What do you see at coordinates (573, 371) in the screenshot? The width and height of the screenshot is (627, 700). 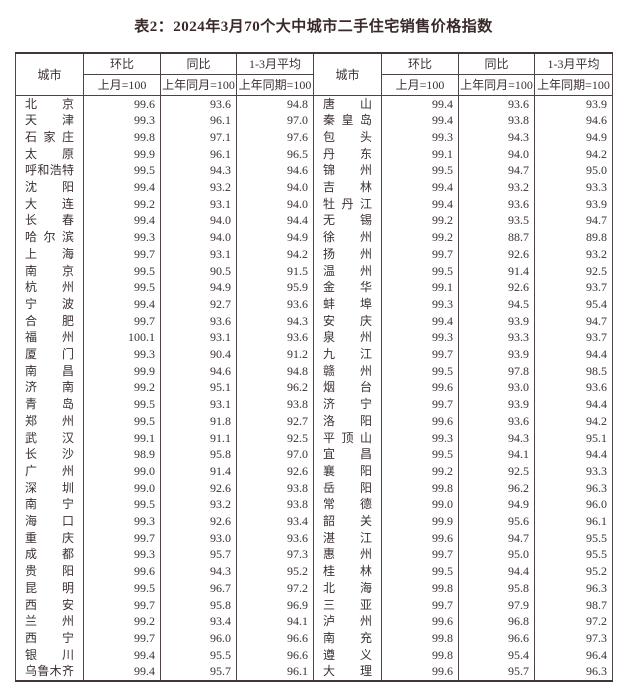 I see `avg-cell: 98.5` at bounding box center [573, 371].